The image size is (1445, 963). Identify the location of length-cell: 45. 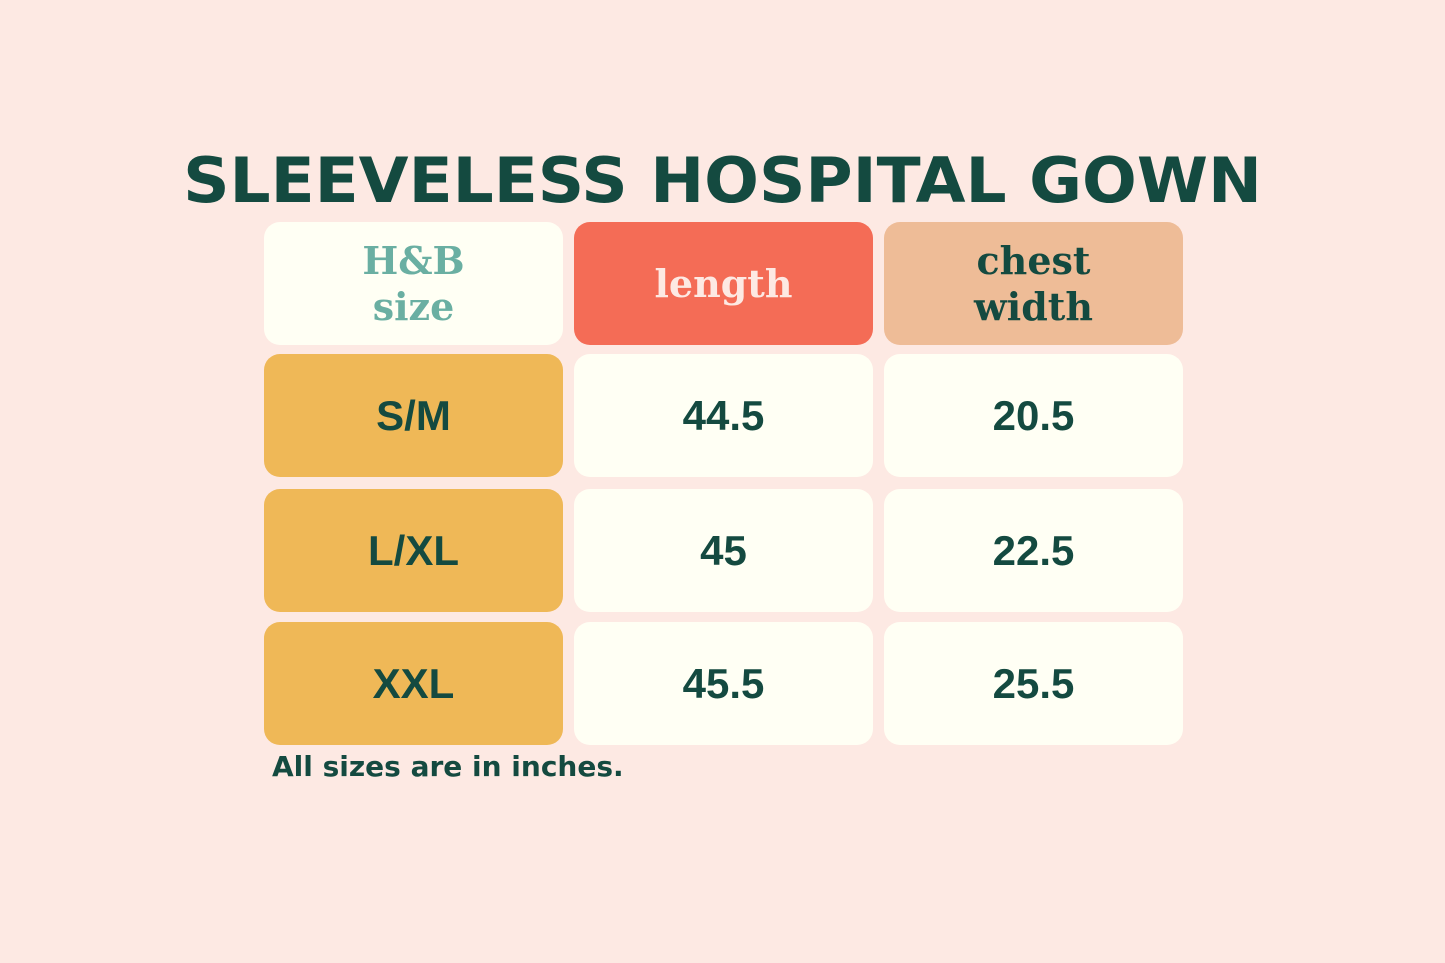
(723, 550).